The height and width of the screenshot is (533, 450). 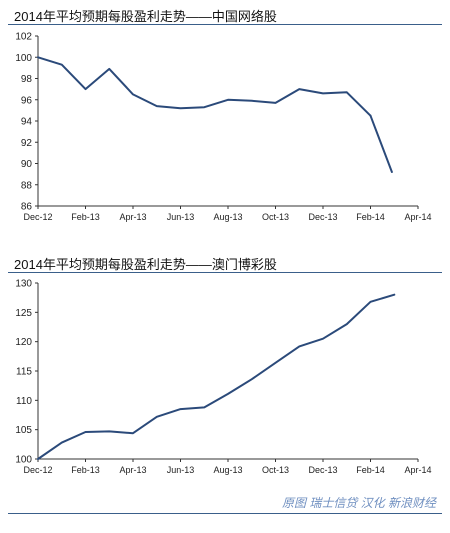 I want to click on y-tick-label: 98, so click(x=27, y=79).